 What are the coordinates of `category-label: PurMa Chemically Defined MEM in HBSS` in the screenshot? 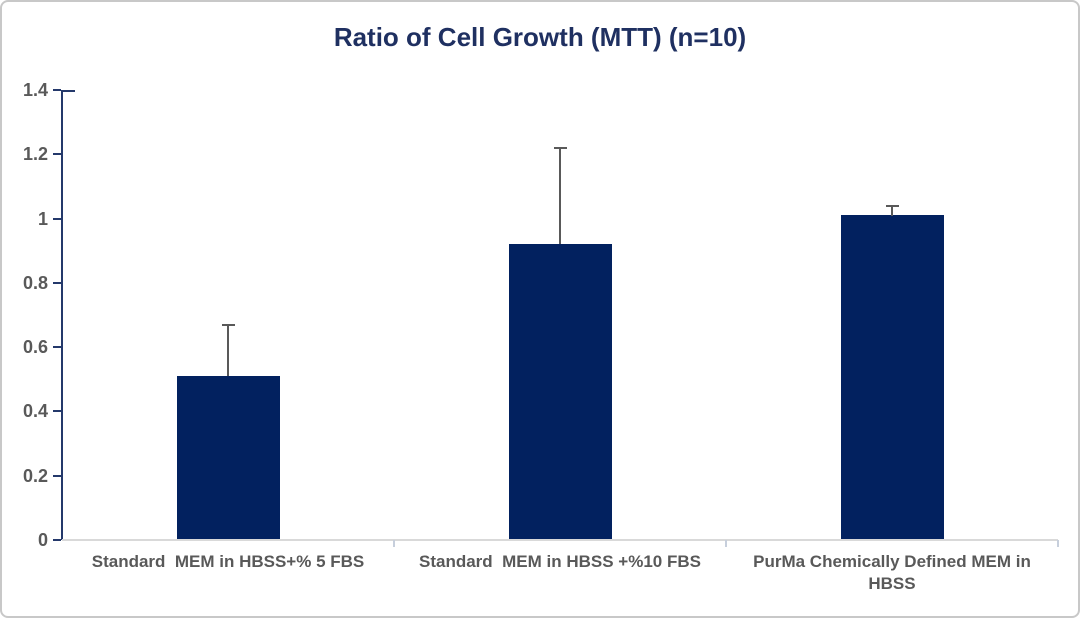 It's located at (894, 572).